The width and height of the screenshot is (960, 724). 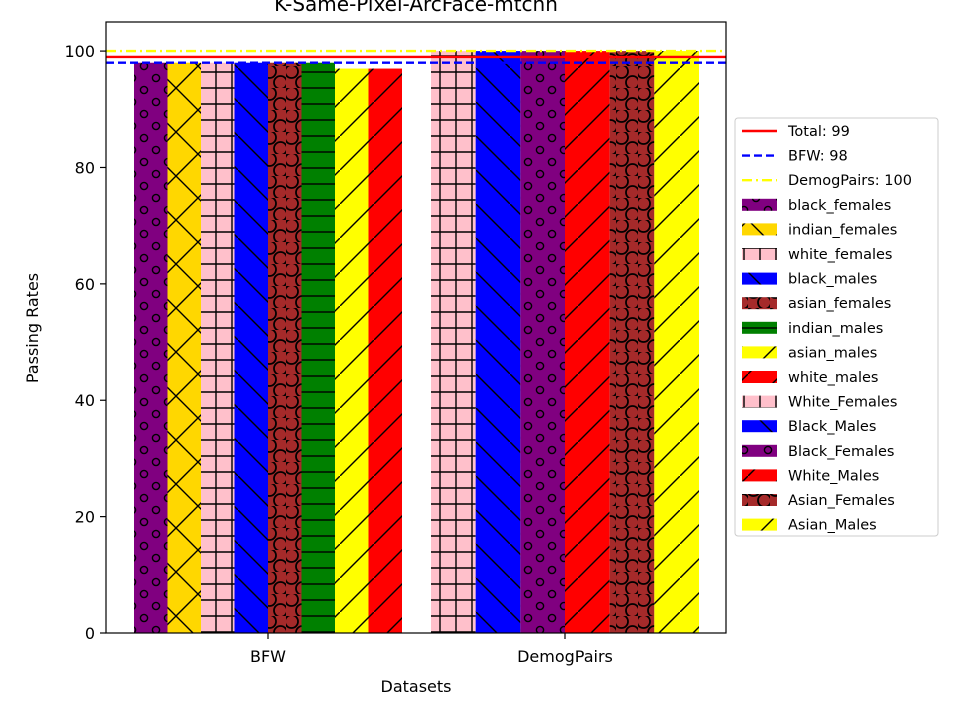 What do you see at coordinates (818, 132) in the screenshot?
I see `legend-label: Total: 99` at bounding box center [818, 132].